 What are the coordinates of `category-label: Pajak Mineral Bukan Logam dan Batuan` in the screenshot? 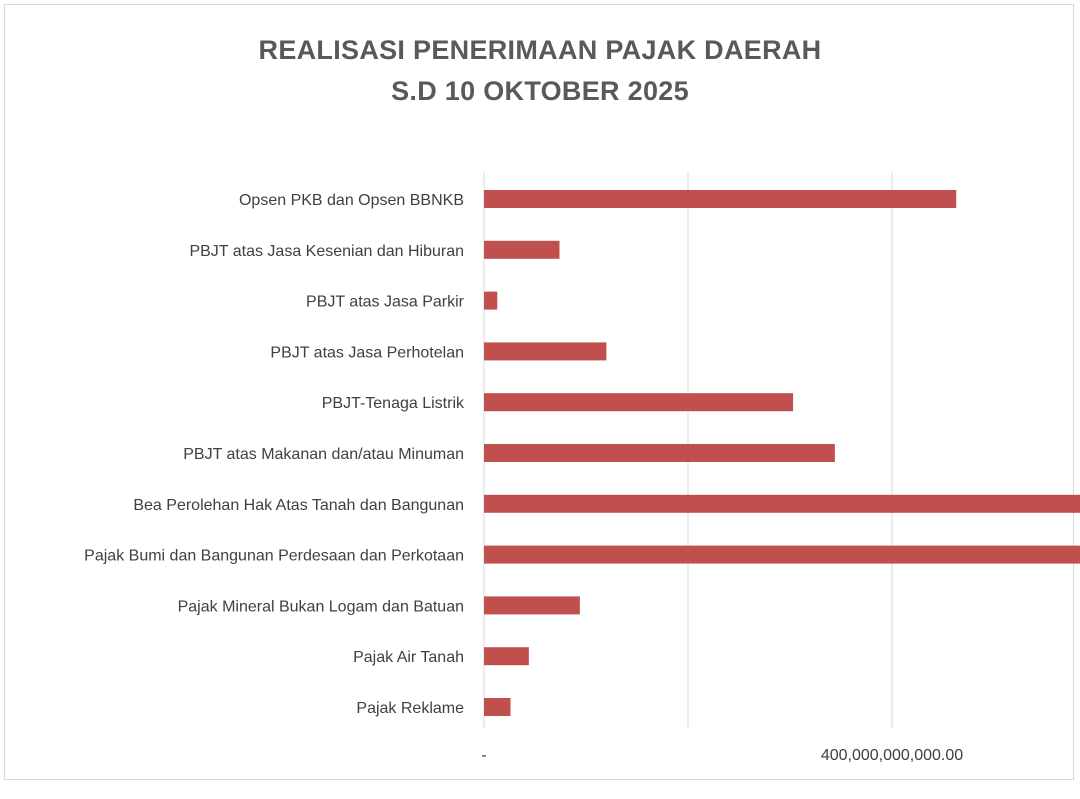 It's located at (321, 606).